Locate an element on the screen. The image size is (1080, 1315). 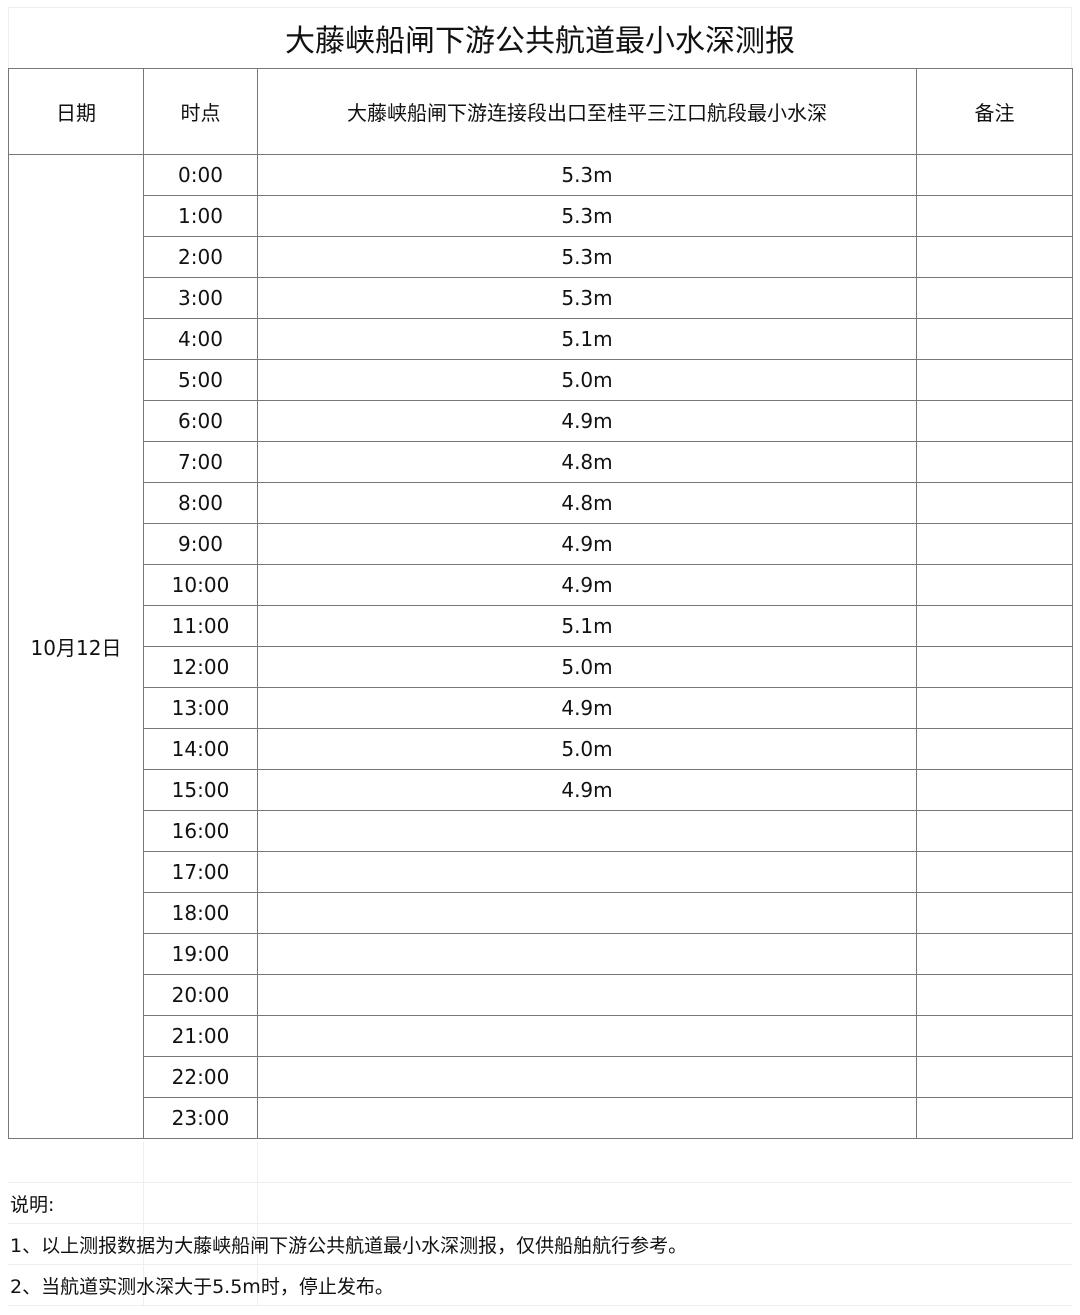
table-row: 20:00 is located at coordinates (541, 995).